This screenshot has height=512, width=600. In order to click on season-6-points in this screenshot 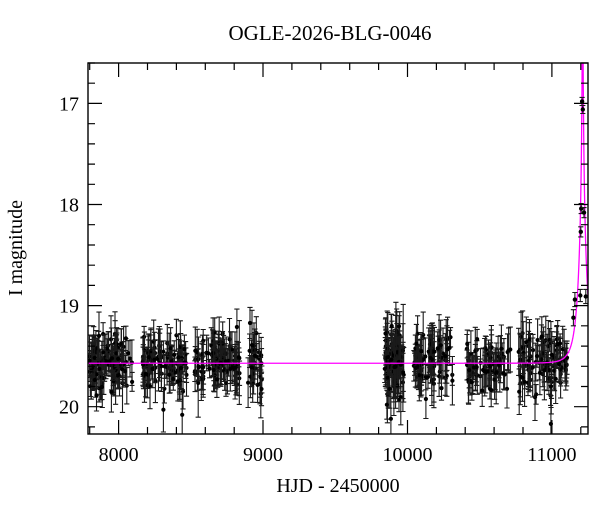, I will do `click(433, 365)`.